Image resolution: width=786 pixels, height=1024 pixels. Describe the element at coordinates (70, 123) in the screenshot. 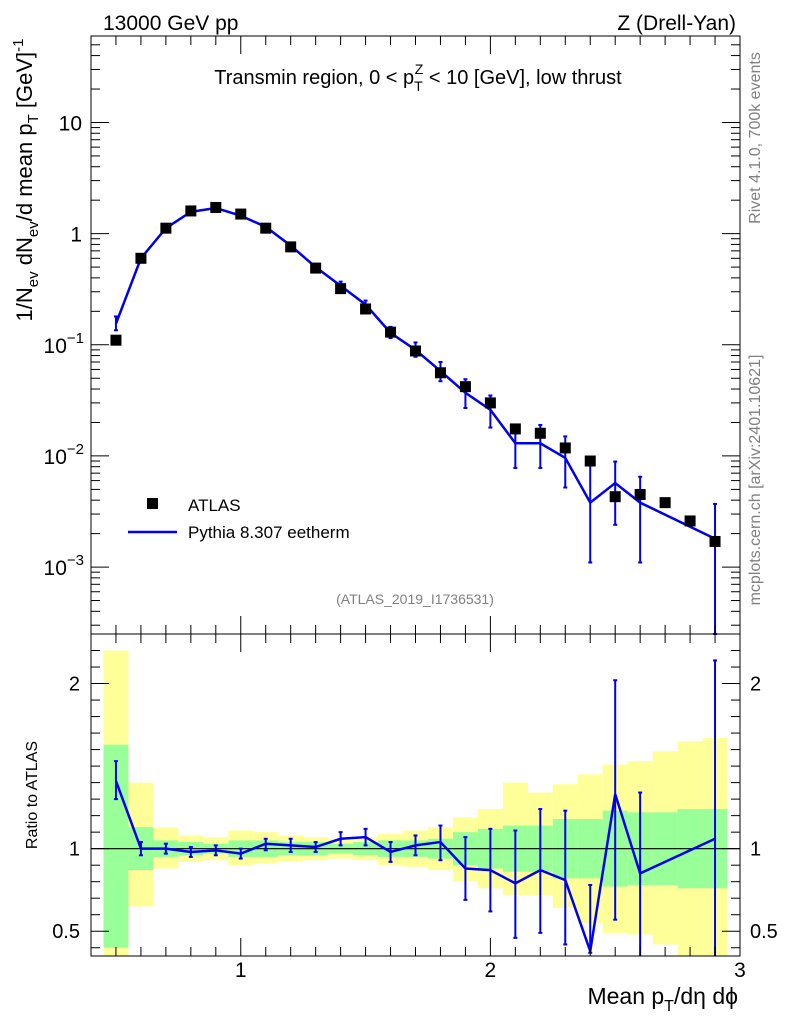

I see `y-tick-label: 10` at that location.